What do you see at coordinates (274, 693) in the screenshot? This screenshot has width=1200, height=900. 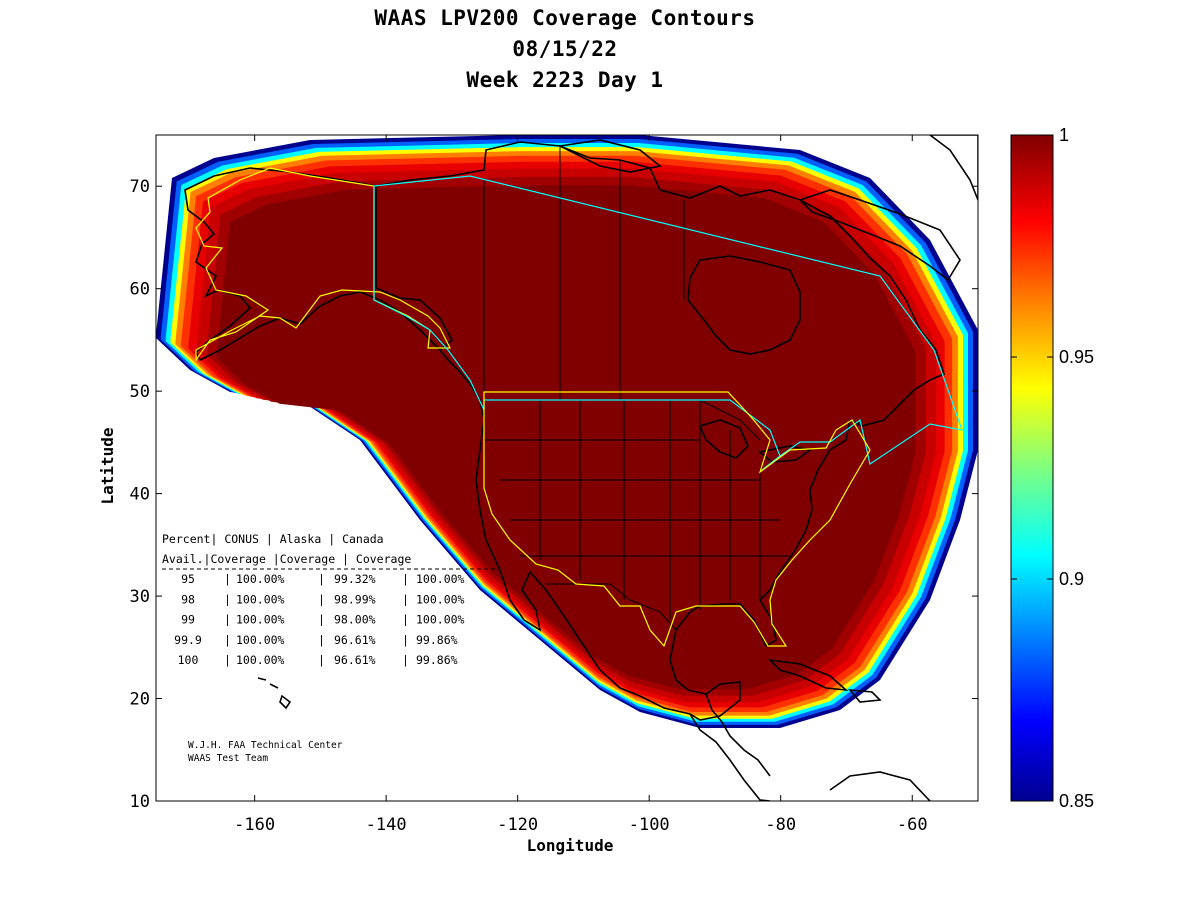 I see `hawaii-coast` at bounding box center [274, 693].